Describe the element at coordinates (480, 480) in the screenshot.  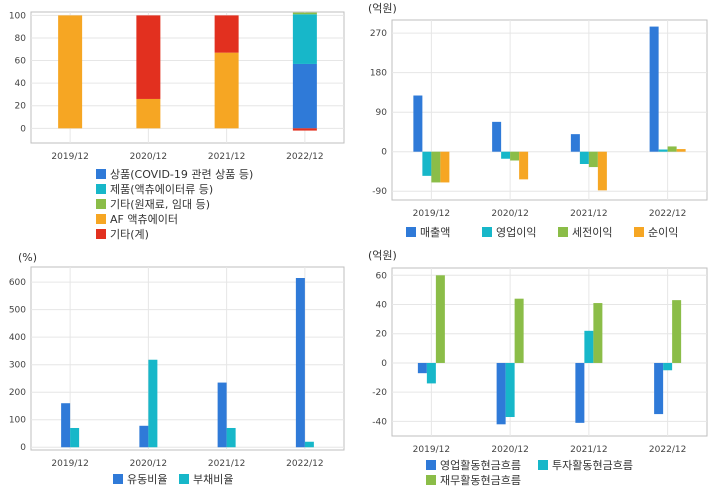
I see `legend-label: 재무활동현금흐름` at that location.